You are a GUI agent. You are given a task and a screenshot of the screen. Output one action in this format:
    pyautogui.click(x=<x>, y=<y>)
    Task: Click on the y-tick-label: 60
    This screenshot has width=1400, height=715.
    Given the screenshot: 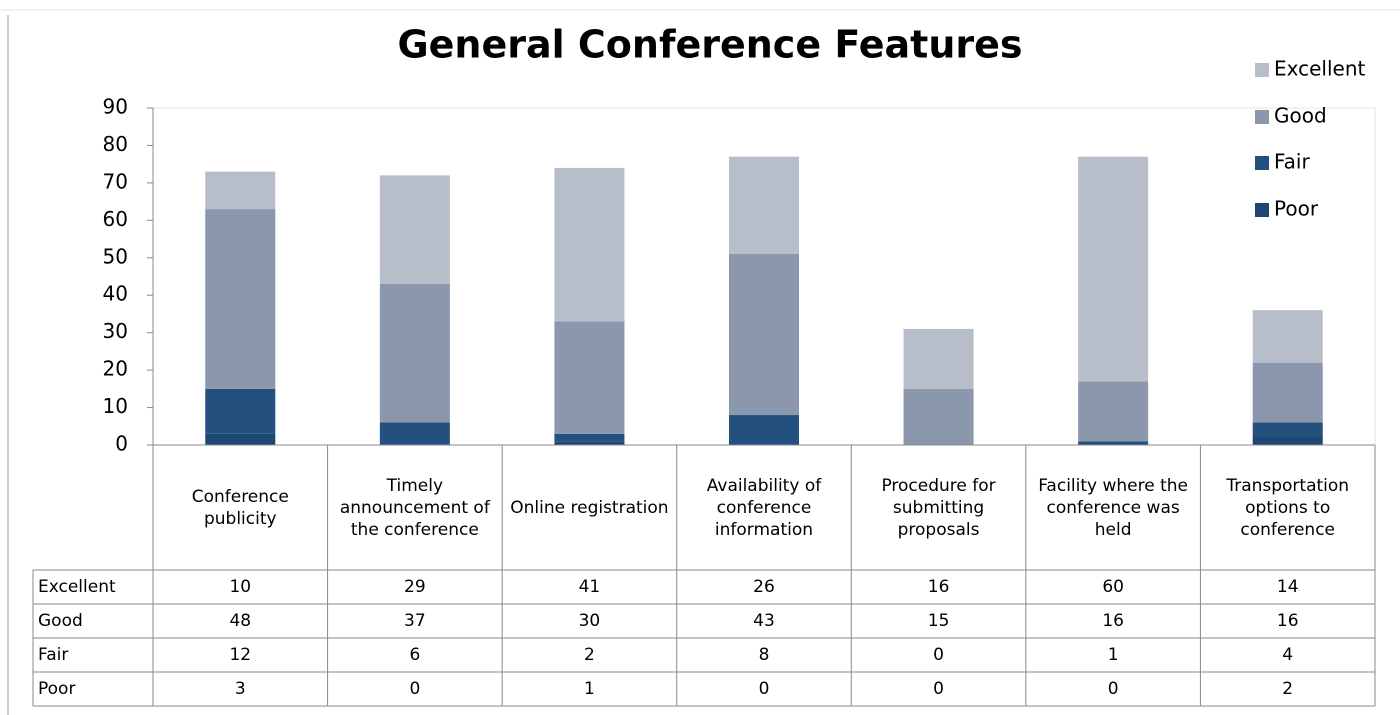 What is the action you would take?
    pyautogui.click(x=115, y=219)
    